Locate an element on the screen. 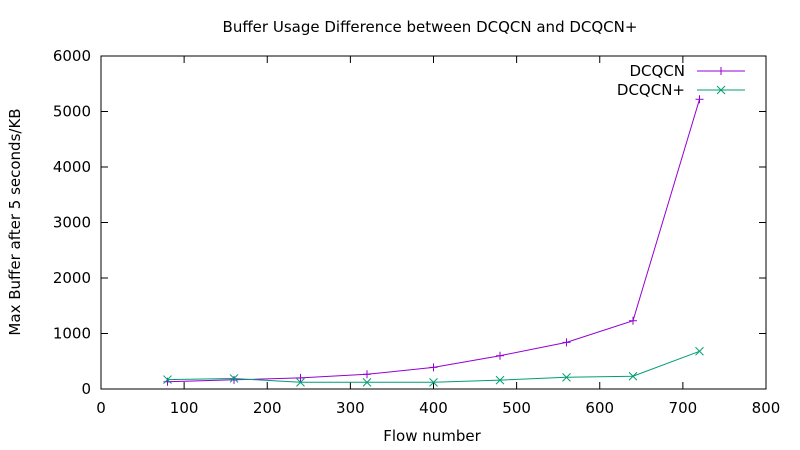 This screenshot has width=800, height=450. legend-item-dcqcn-plus: DCQCN+ is located at coordinates (681, 90).